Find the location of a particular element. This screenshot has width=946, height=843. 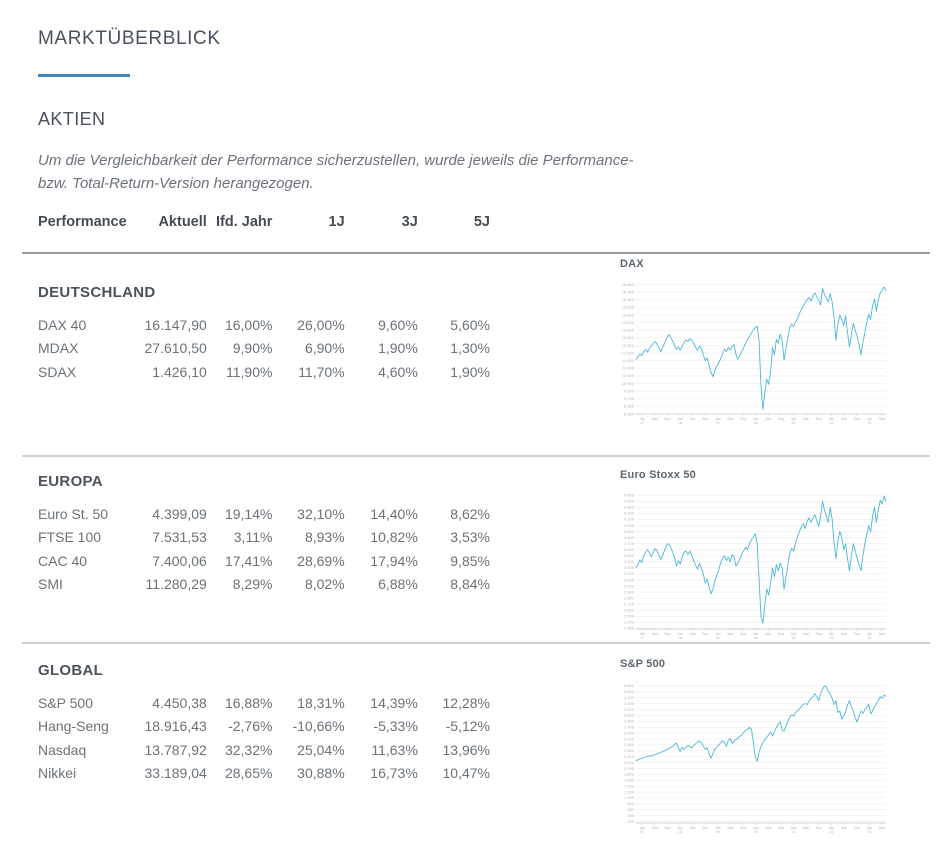

svg-text: 12.500 is located at coordinates (628, 345).